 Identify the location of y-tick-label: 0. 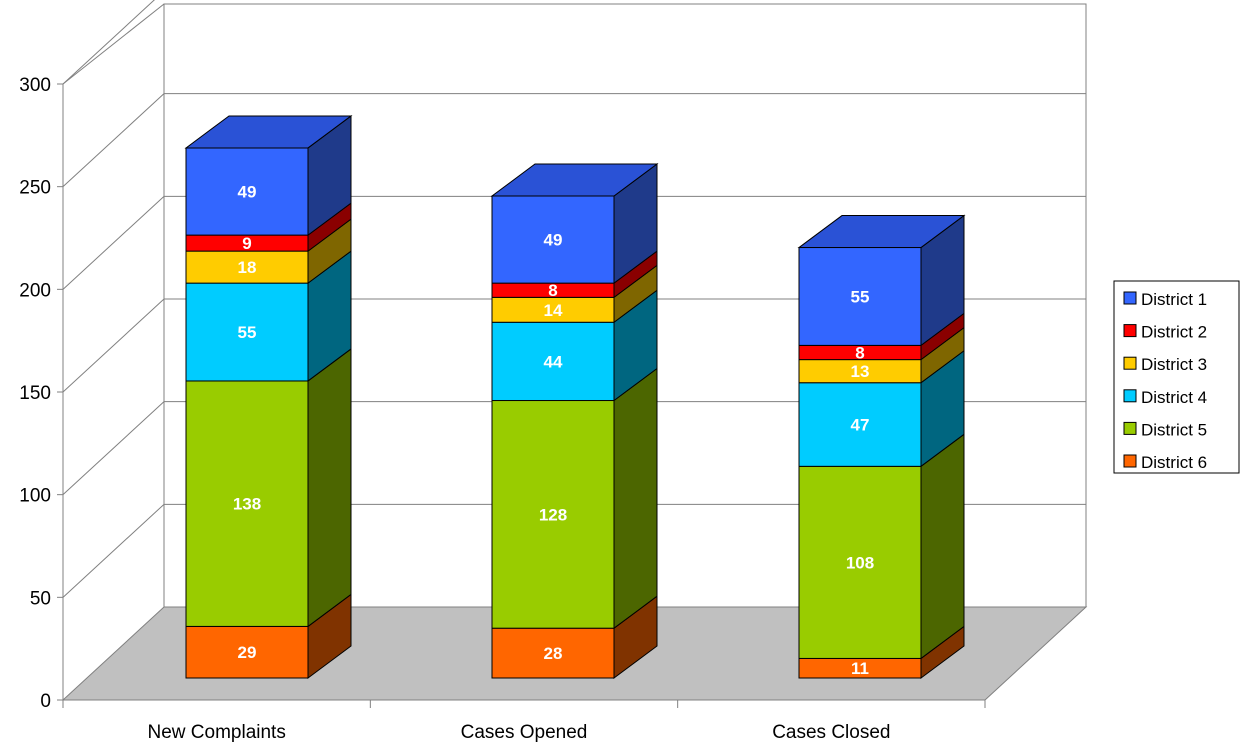
(45, 701).